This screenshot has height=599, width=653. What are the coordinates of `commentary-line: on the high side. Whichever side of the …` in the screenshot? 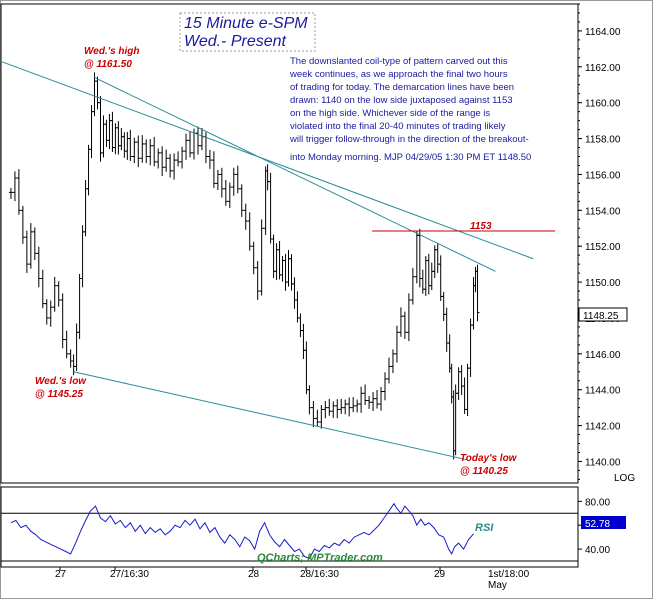 It's located at (390, 113).